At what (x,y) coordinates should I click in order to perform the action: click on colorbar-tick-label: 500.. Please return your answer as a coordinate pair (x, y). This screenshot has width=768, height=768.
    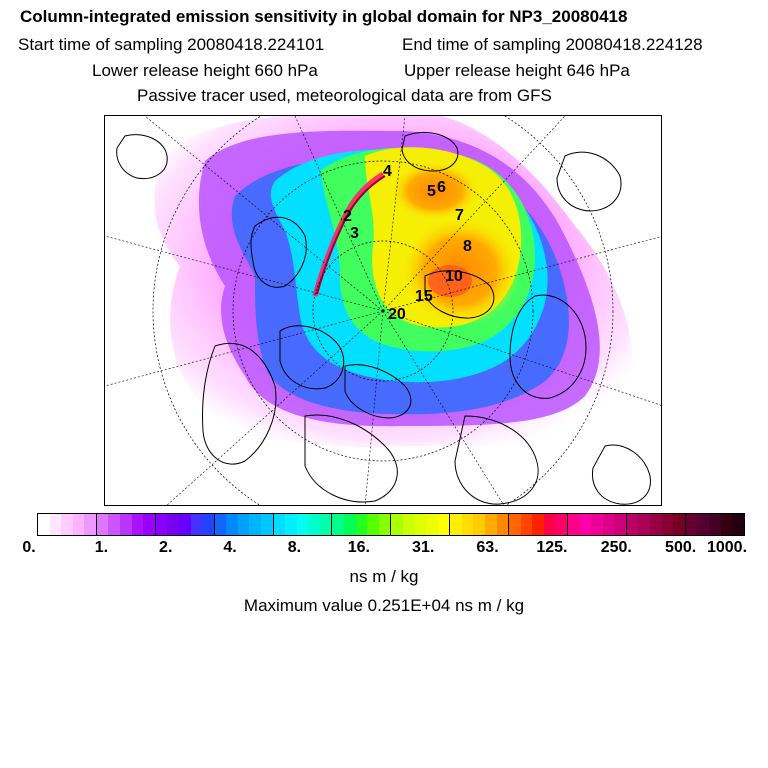
    Looking at the image, I should click on (681, 547).